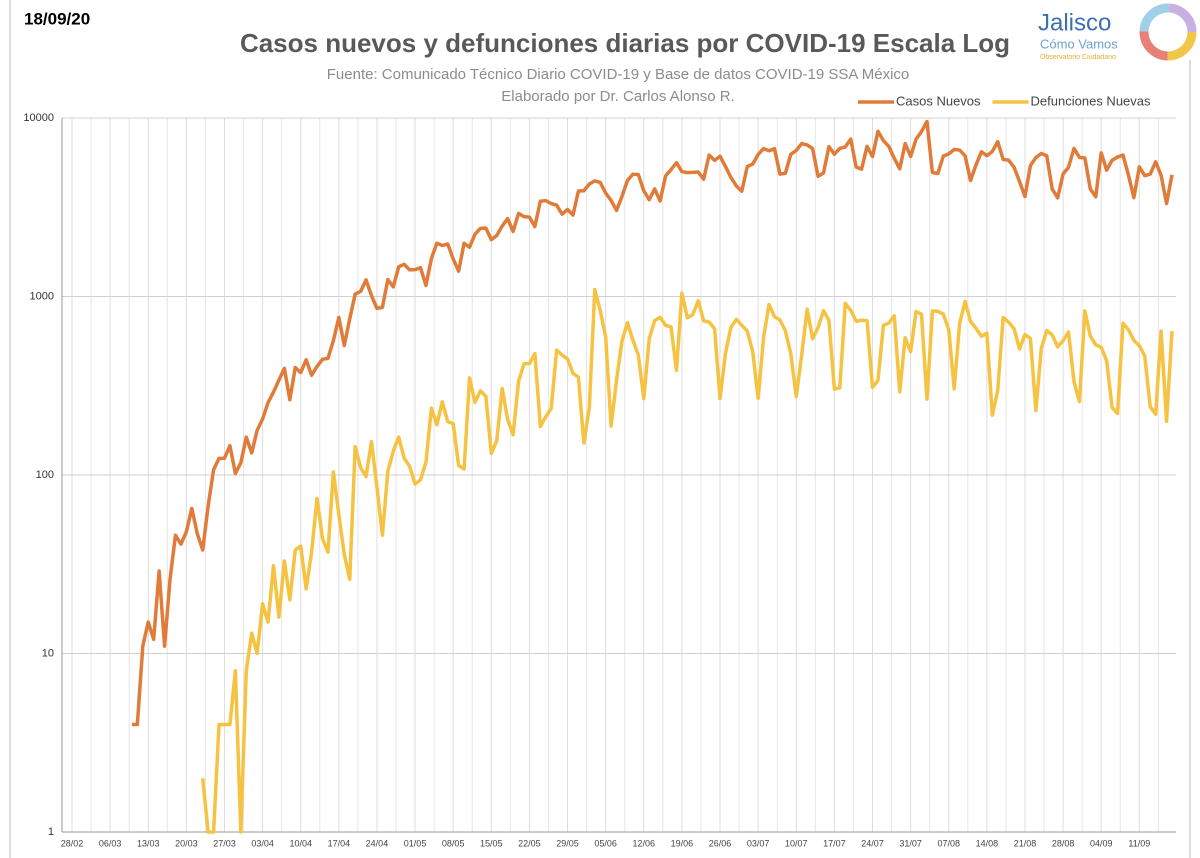  What do you see at coordinates (872, 843) in the screenshot?
I see `x-tick-label: 24/07` at bounding box center [872, 843].